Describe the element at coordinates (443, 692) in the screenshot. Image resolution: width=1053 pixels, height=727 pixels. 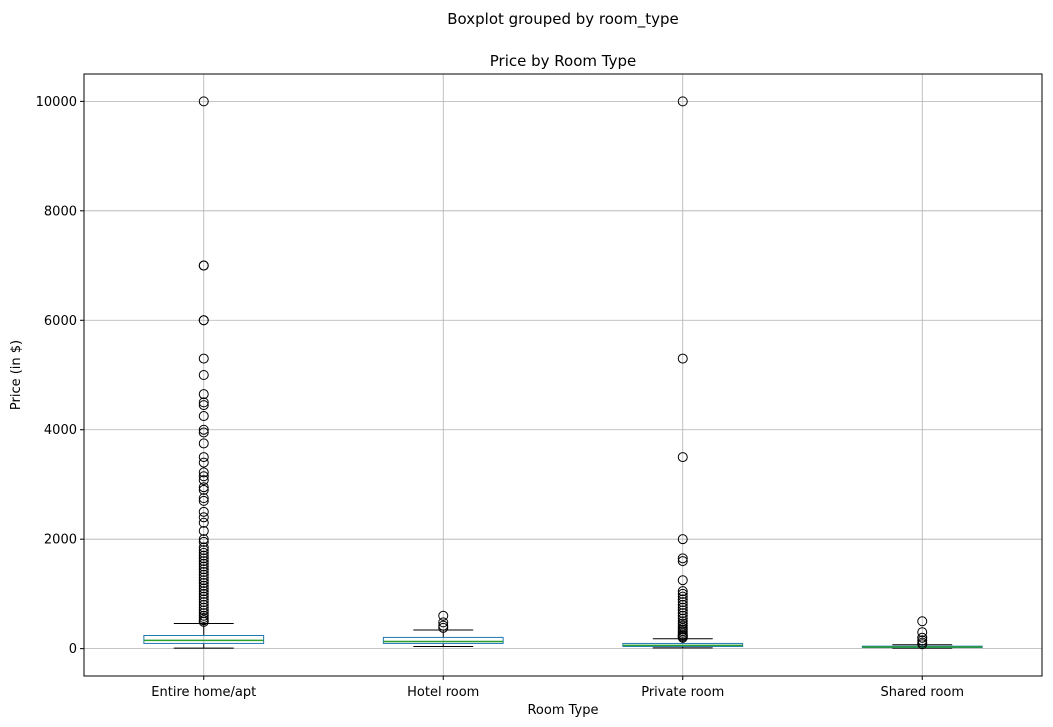
I see `x-tick-label: Hotel room` at that location.